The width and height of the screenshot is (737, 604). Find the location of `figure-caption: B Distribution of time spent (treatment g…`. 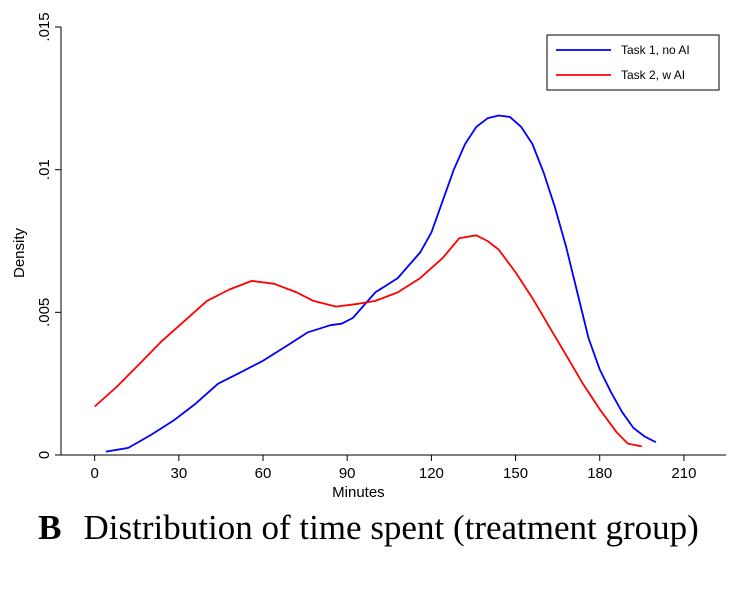

figure-caption: B Distribution of time spent (treatment g… is located at coordinates (368, 528).